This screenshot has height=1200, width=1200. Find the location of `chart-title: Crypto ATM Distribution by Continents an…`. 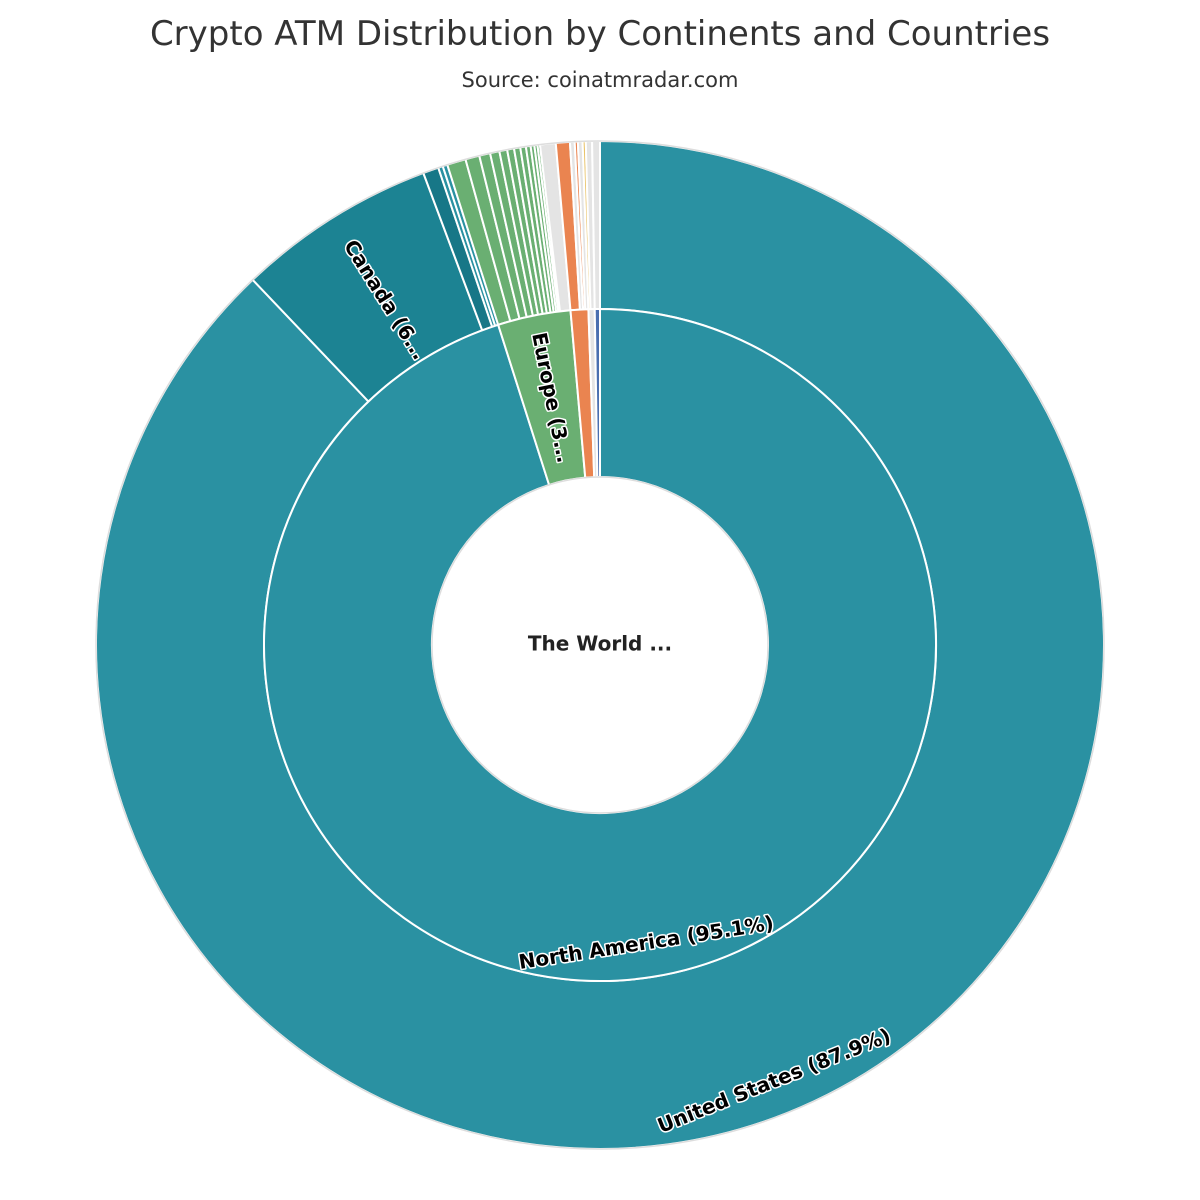

chart-title: Crypto ATM Distribution by Continents an… is located at coordinates (600, 34).